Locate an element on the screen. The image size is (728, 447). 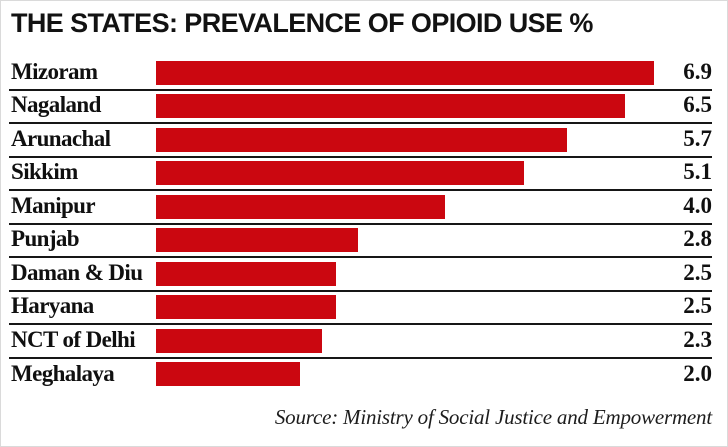
state-label: NCT of Delhi is located at coordinates (73, 339).